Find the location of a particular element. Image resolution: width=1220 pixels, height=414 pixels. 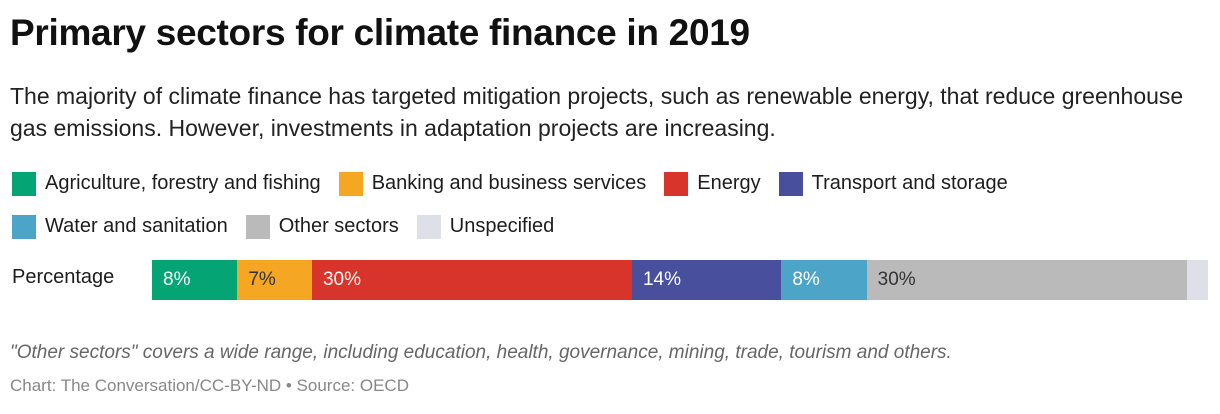

bar-segment-banking-and-business-services: 7% is located at coordinates (274, 280).